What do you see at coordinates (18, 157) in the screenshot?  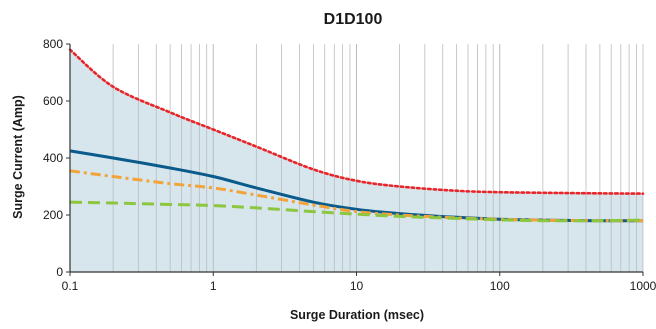 I see `y-axis-label: Surge Current (Amp)` at bounding box center [18, 157].